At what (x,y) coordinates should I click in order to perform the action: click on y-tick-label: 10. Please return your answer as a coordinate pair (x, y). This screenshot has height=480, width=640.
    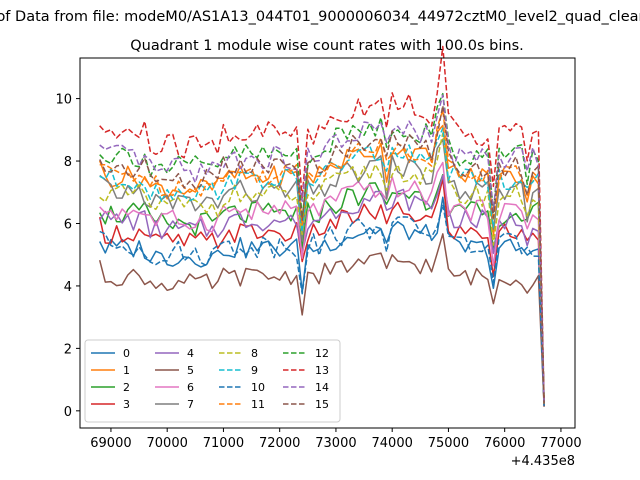
    Looking at the image, I should click on (63, 100).